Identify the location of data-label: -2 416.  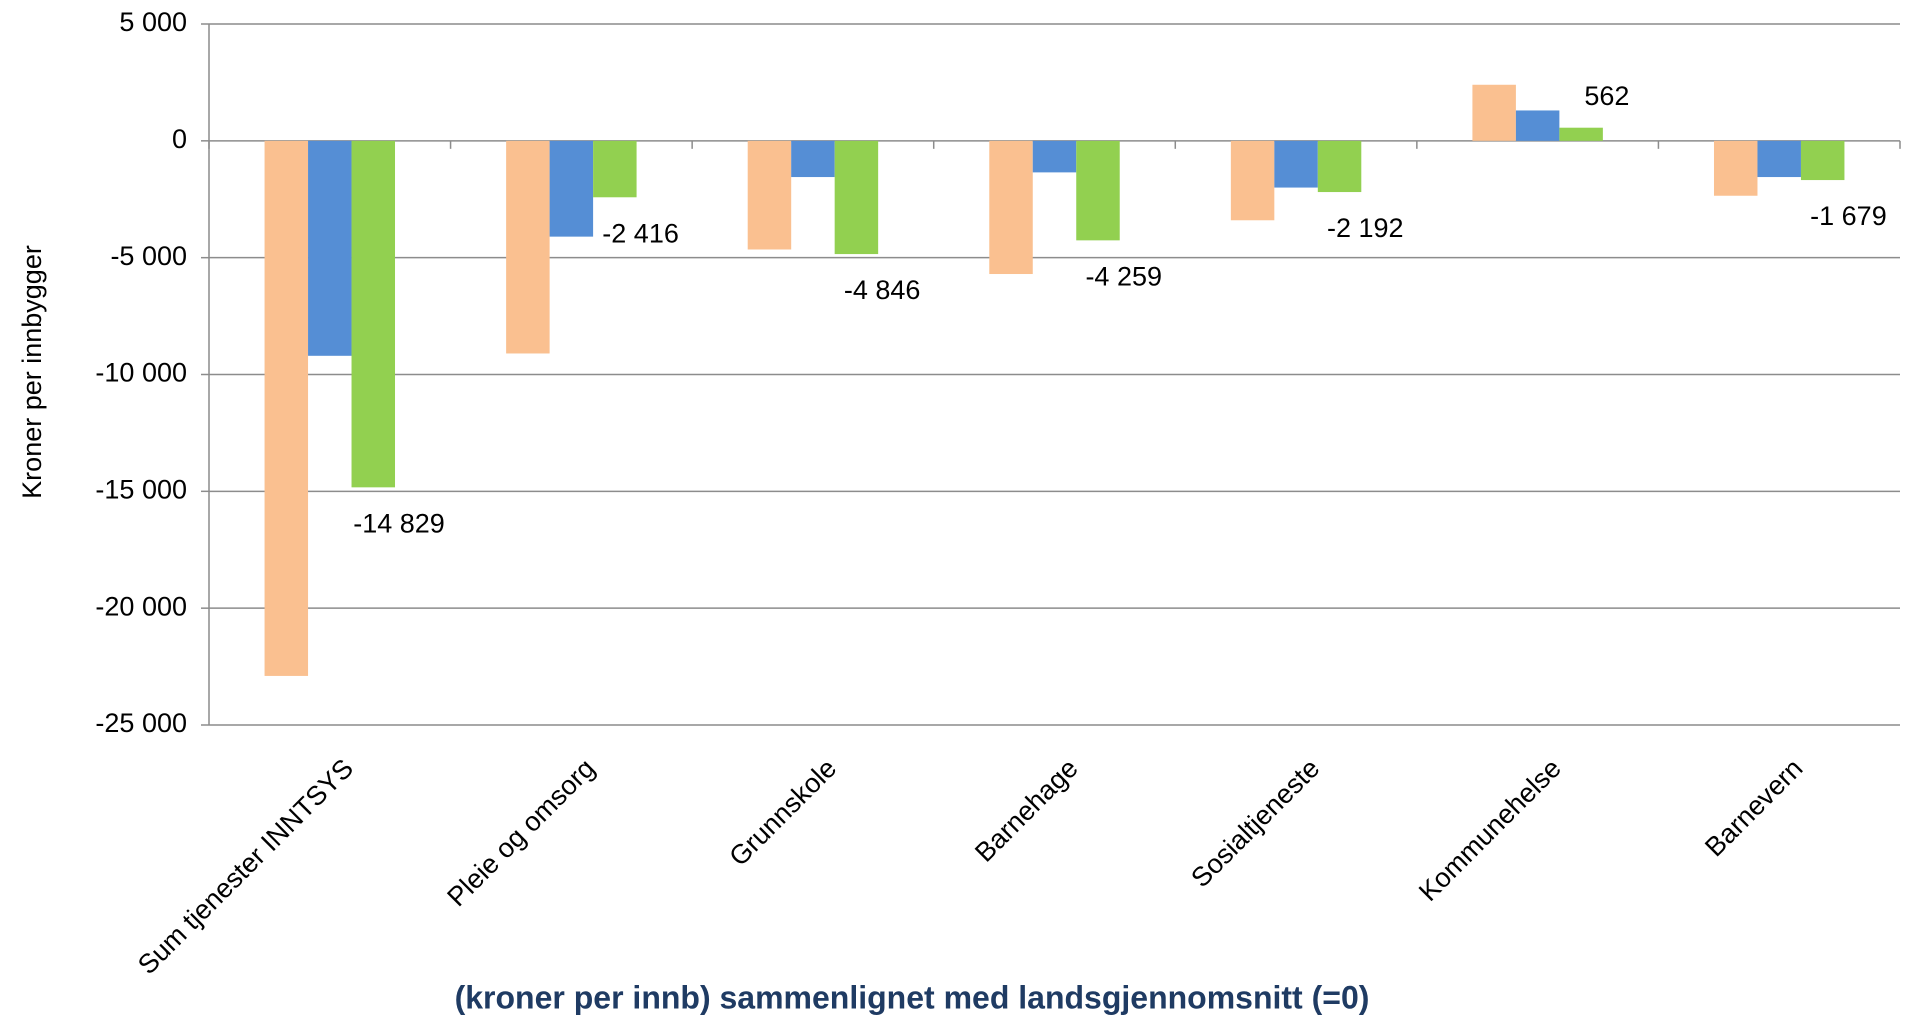
(640, 233).